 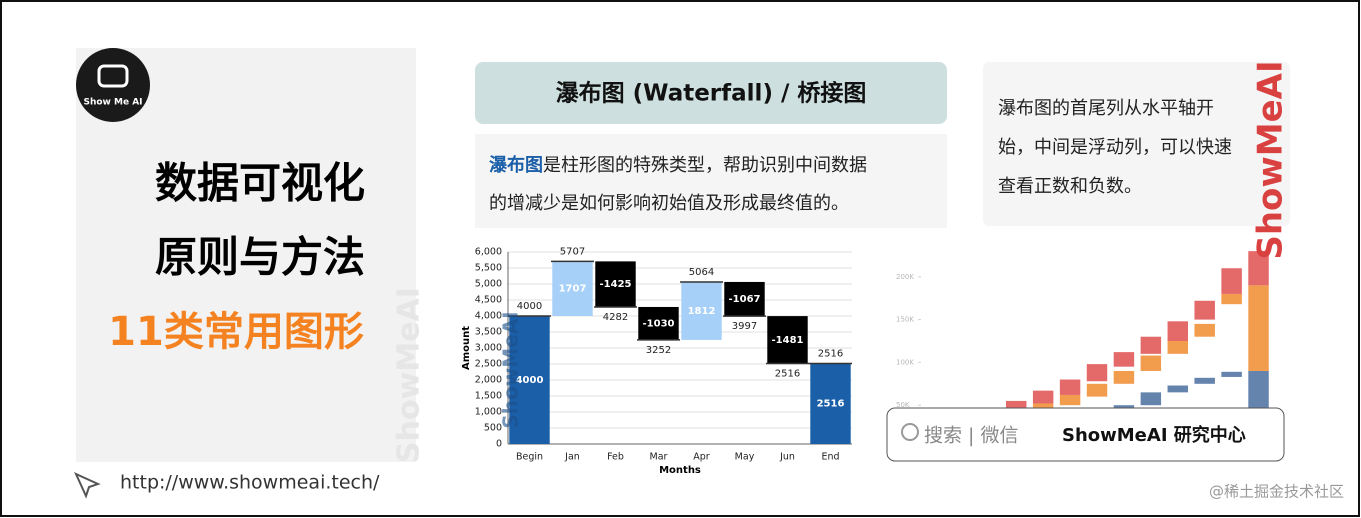 I want to click on value-label: 1812, so click(x=702, y=311).